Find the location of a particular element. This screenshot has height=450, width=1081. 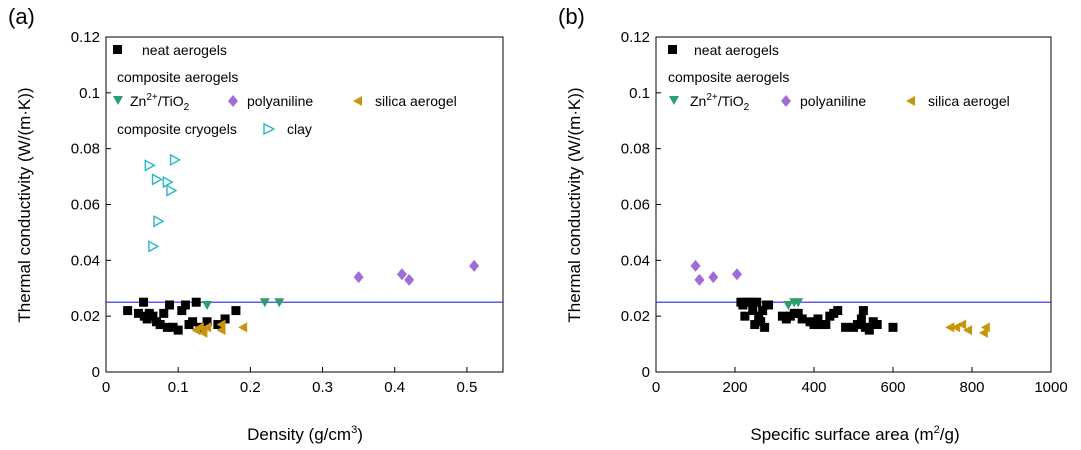

legend-label: clay is located at coordinates (299, 129).